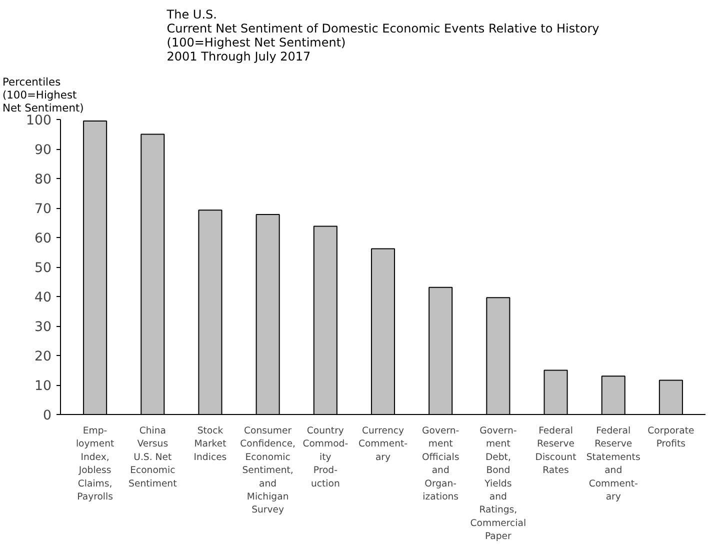 This screenshot has width=726, height=550. What do you see at coordinates (153, 458) in the screenshot?
I see `x-tick-label: China Versus U.S. Net Economic Sentiment` at bounding box center [153, 458].